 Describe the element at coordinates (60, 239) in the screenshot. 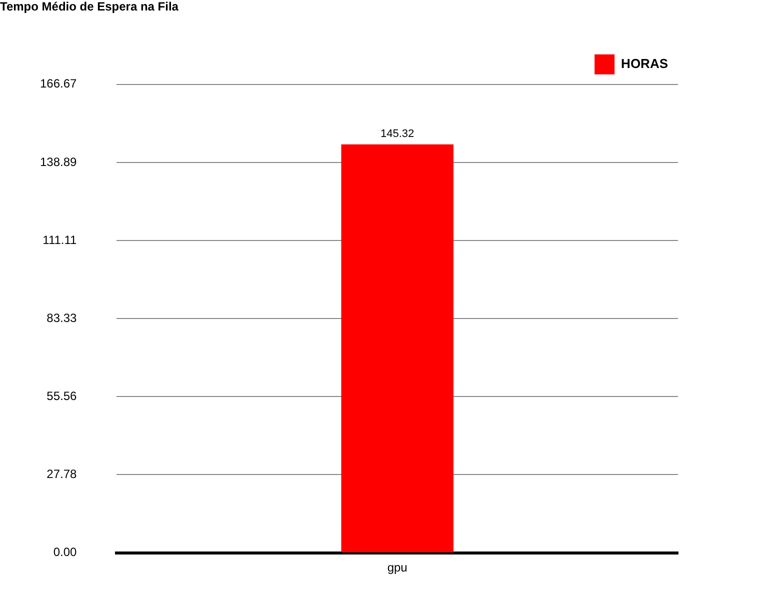

I see `y-tick-label: 111.11` at that location.